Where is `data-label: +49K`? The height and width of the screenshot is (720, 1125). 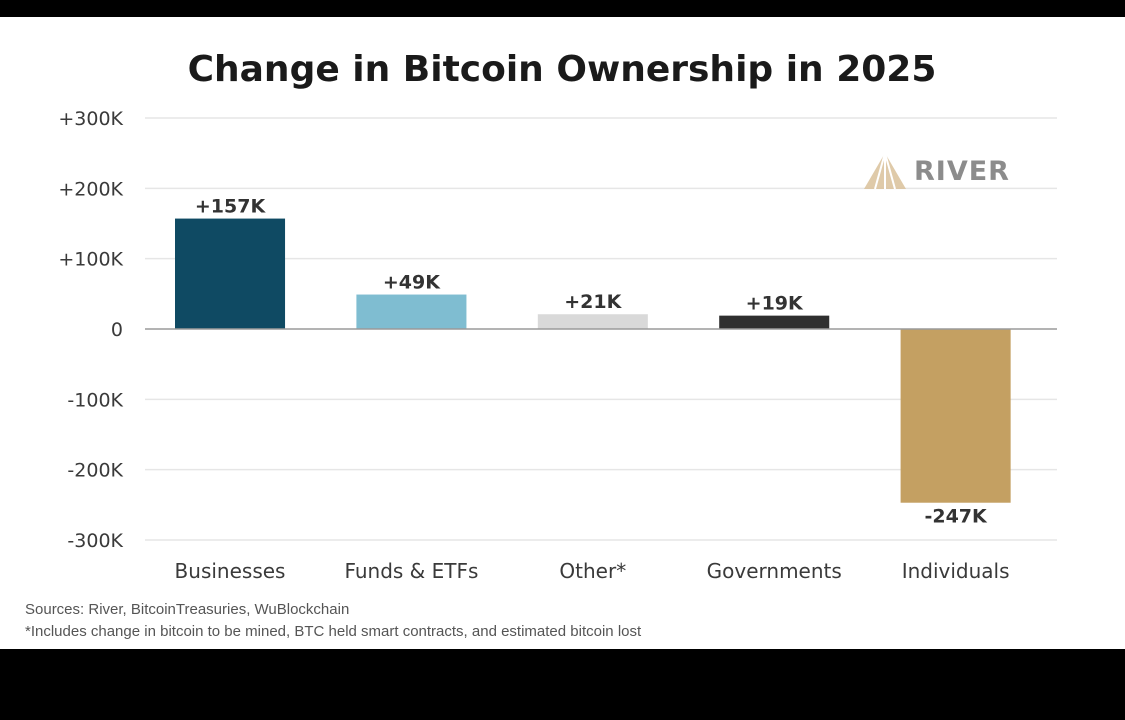 data-label: +49K is located at coordinates (412, 283).